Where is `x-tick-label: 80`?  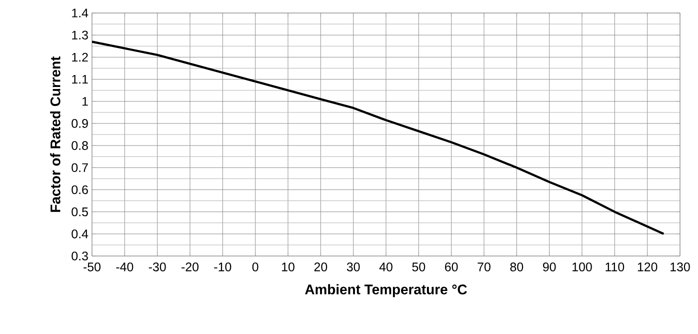
x-tick-label: 80 is located at coordinates (517, 267).